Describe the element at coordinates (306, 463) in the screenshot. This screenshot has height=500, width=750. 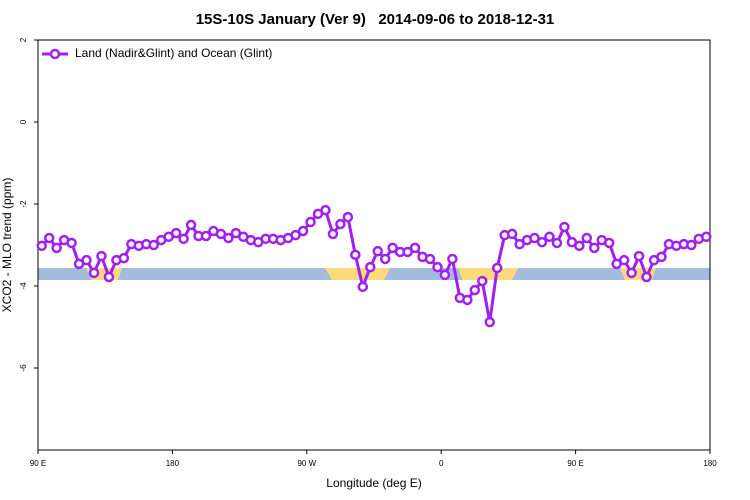
I see `x-tick-label: 90 W` at that location.